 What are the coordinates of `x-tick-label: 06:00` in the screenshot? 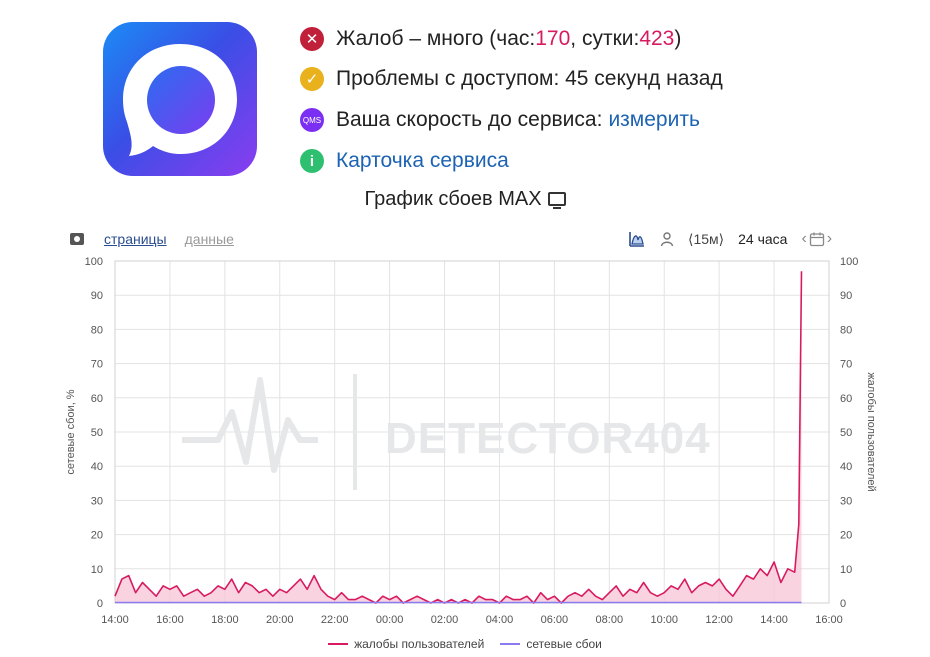 It's located at (555, 620).